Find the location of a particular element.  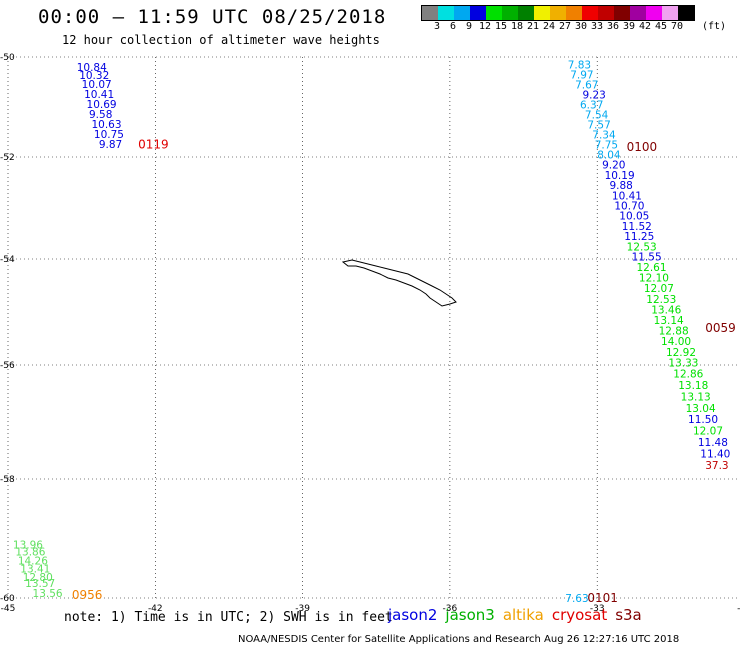

swh-value-label: 10.84 is located at coordinates (92, 68).